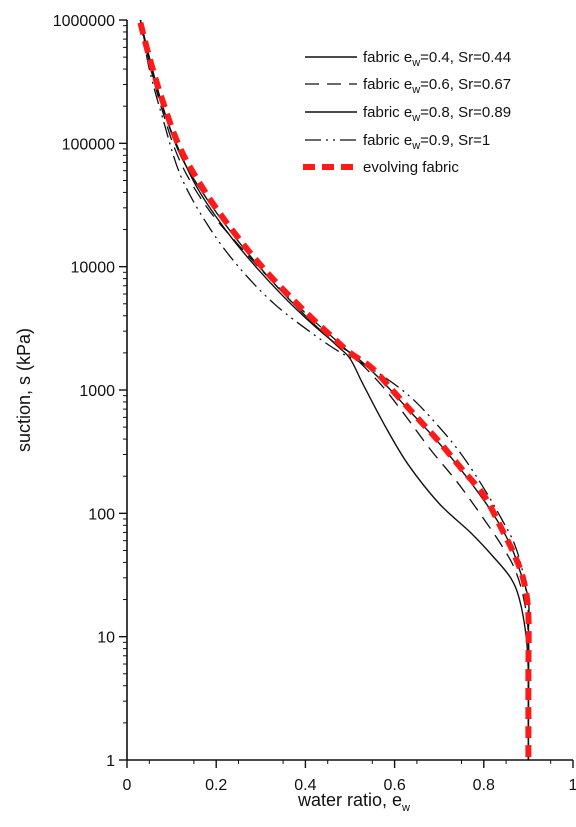  I want to click on x-tick-label: 0.8, so click(484, 785).